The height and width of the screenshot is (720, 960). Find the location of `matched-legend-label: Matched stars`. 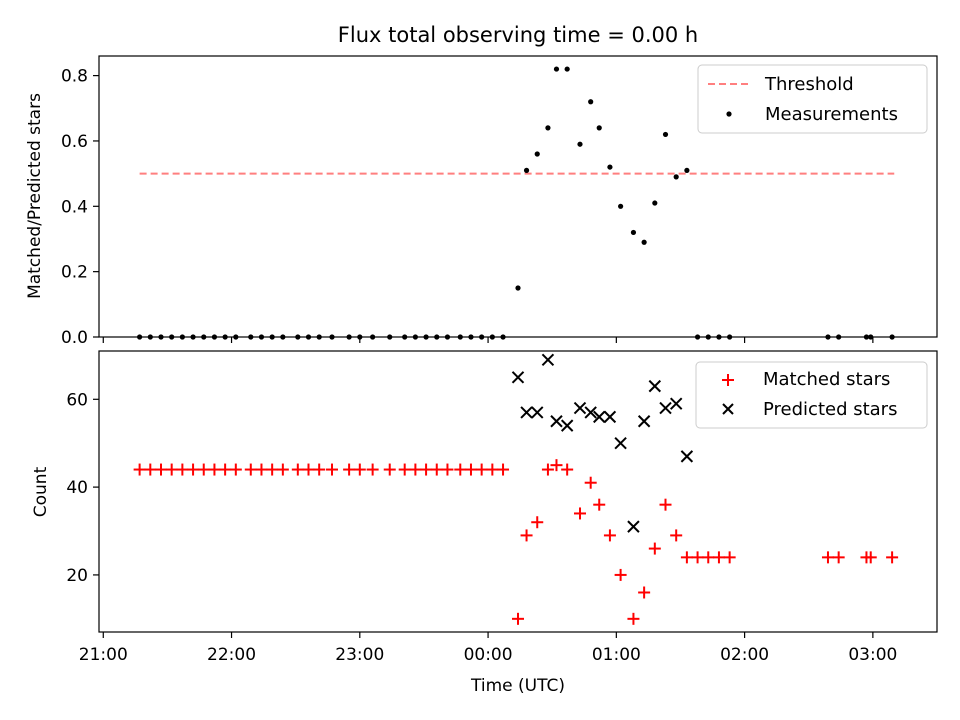

matched-legend-label: Matched stars is located at coordinates (826, 379).